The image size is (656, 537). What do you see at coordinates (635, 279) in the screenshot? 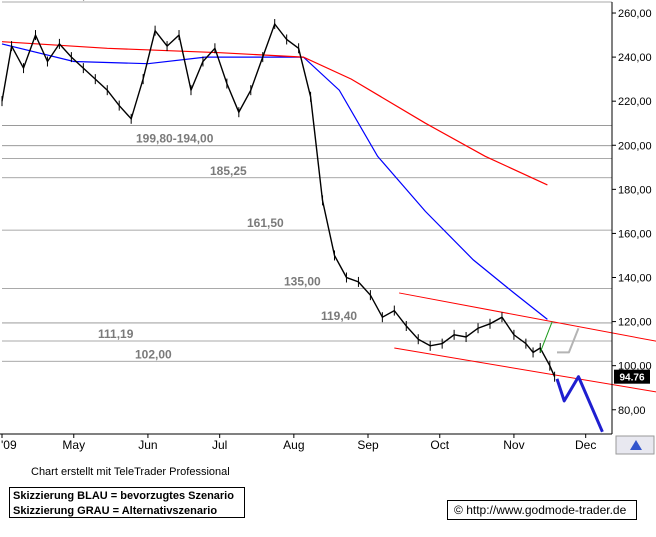
I see `y-tick-label-3: 140,00` at bounding box center [635, 279].